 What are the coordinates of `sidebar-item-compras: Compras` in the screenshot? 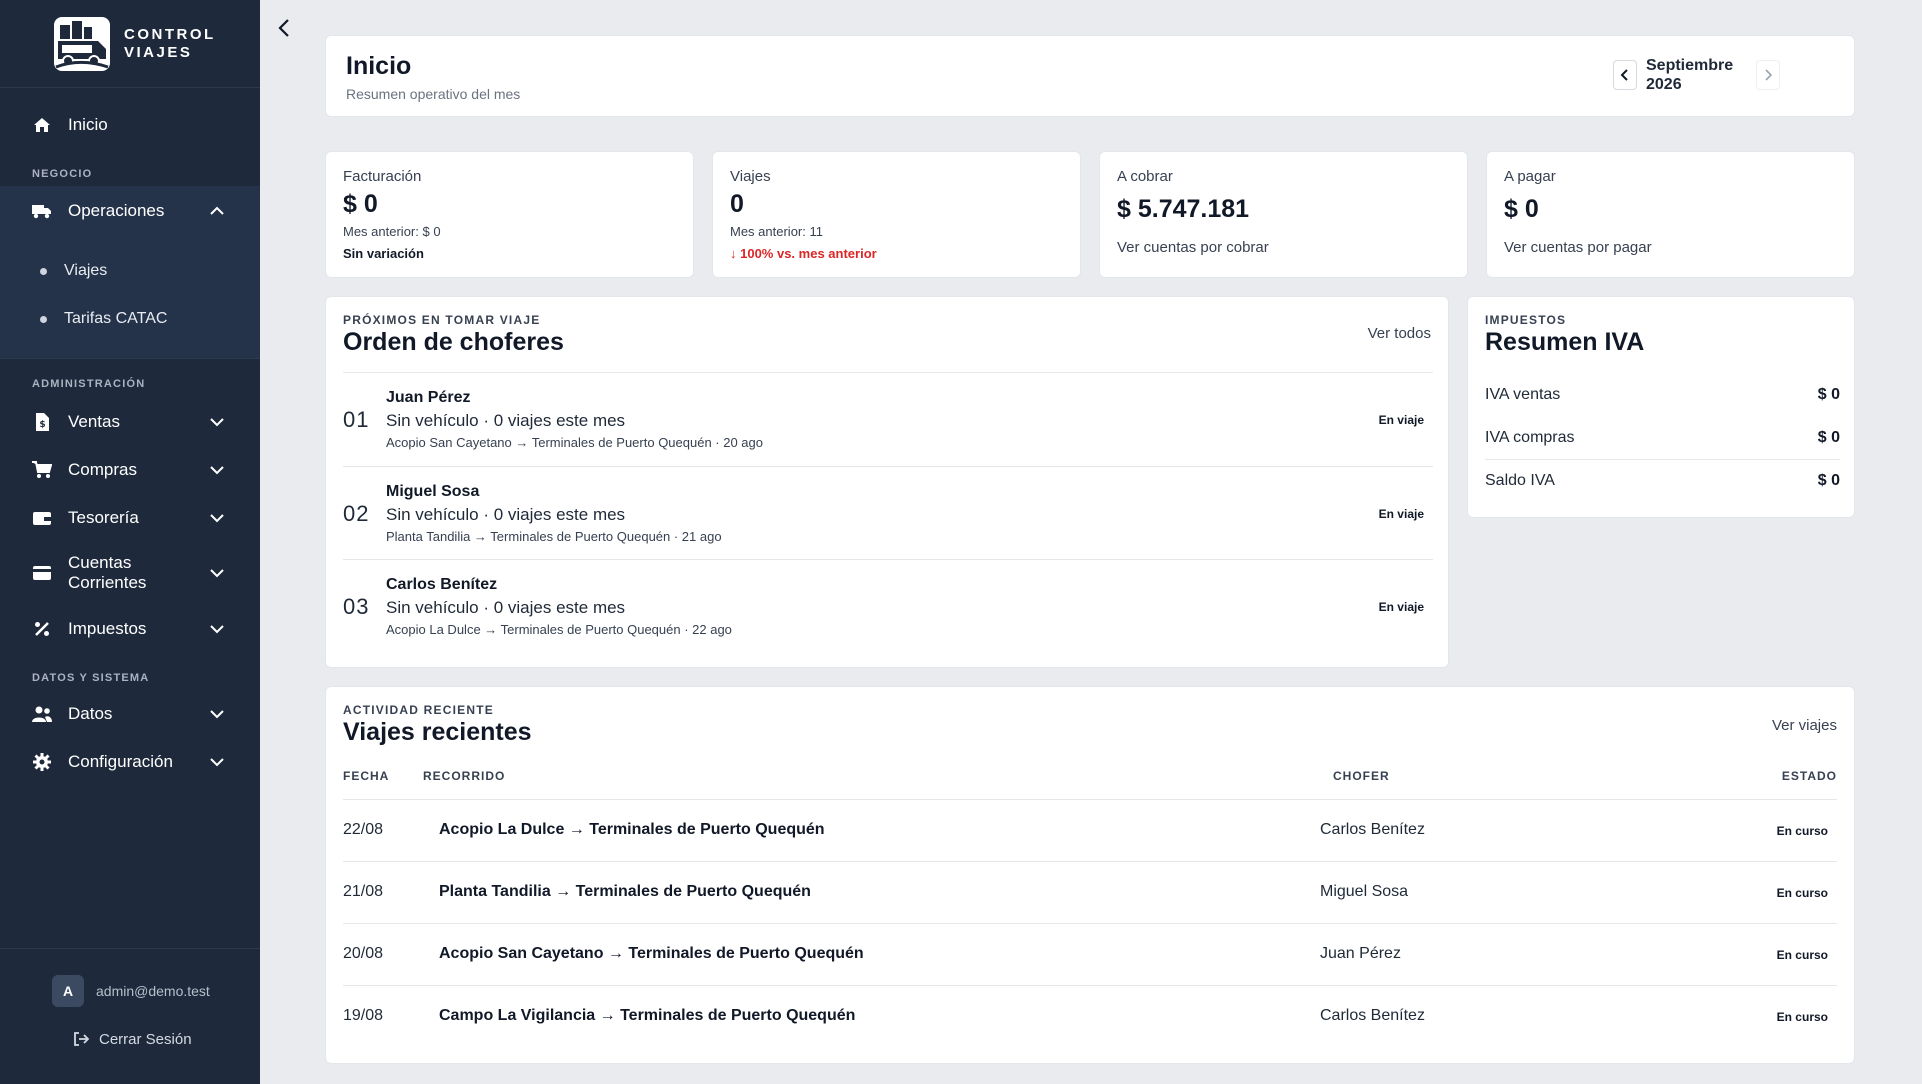 It's located at (130, 470).